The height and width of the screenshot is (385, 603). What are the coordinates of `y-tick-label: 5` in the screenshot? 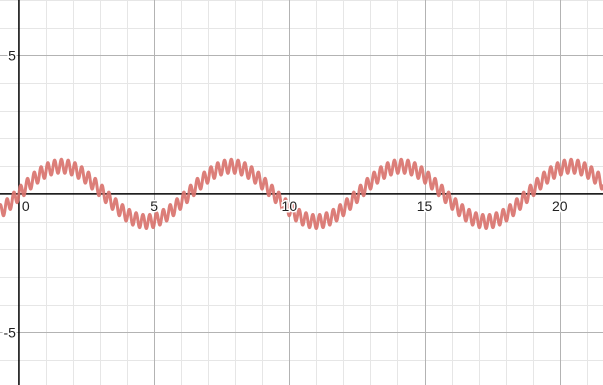 It's located at (12, 55).